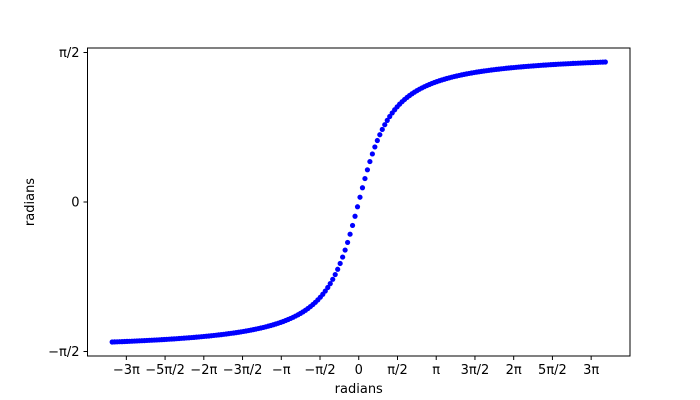 The image size is (700, 400). What do you see at coordinates (591, 370) in the screenshot?
I see `x-tick-label: 3π` at bounding box center [591, 370].